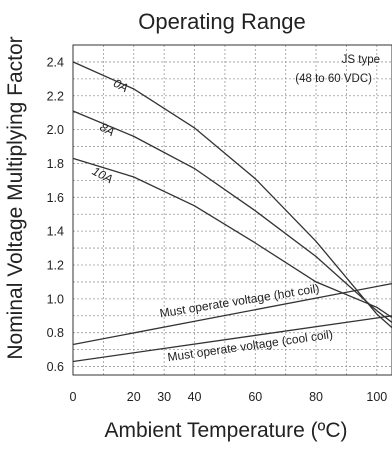 The image size is (392, 449). I want to click on x-tick-label: 20, so click(134, 397).